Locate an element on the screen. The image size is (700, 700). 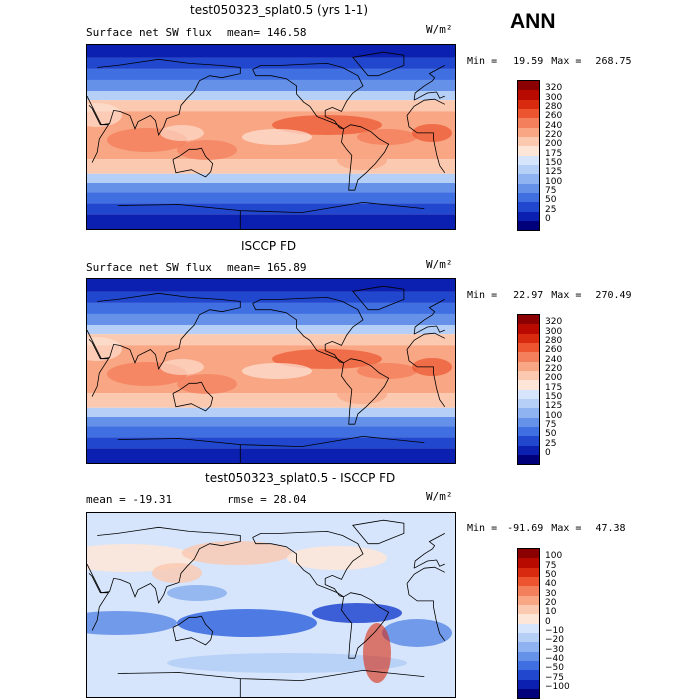
colorbar-tick-label: 125 is located at coordinates (554, 172).